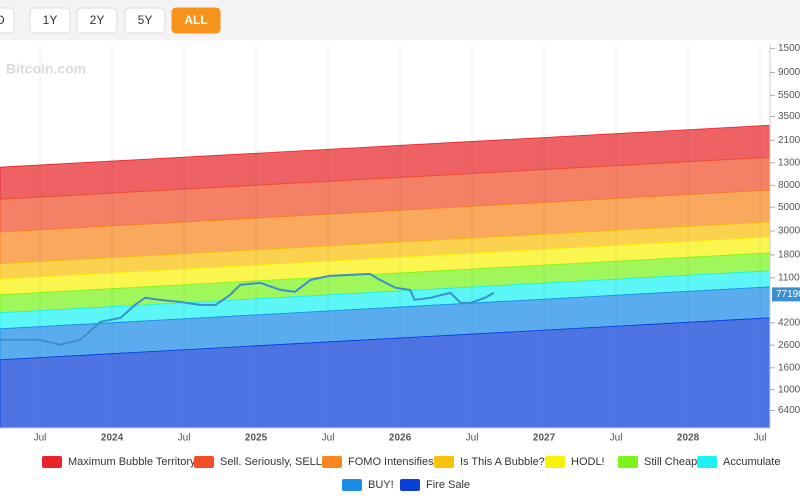  I want to click on x-tick-label: 2028, so click(688, 438).